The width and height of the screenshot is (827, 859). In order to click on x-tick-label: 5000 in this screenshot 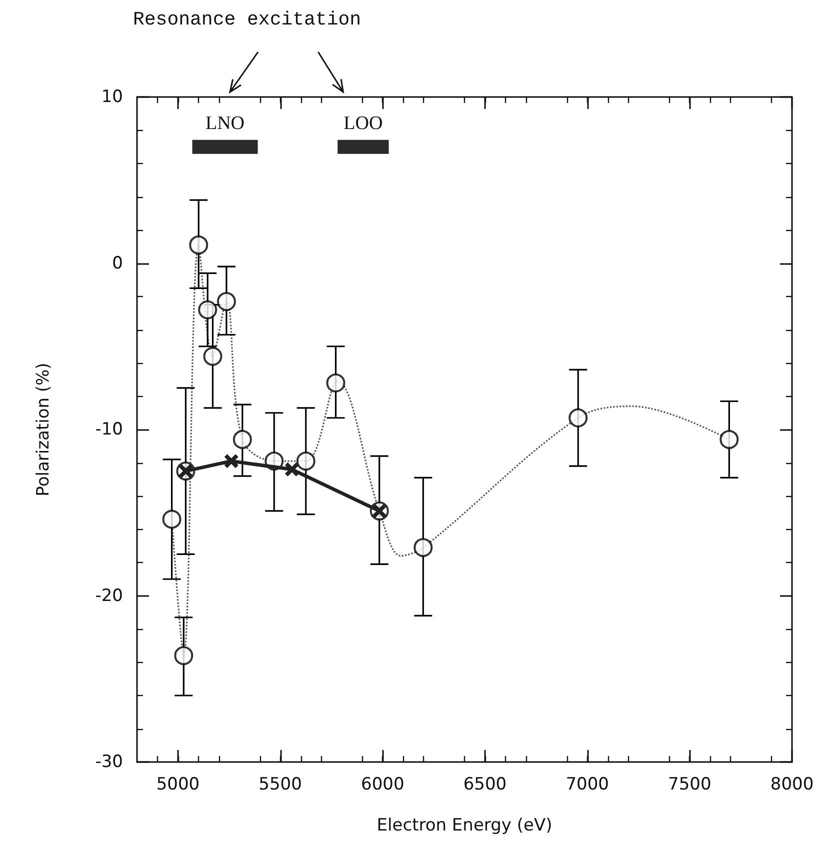, I will do `click(178, 784)`.